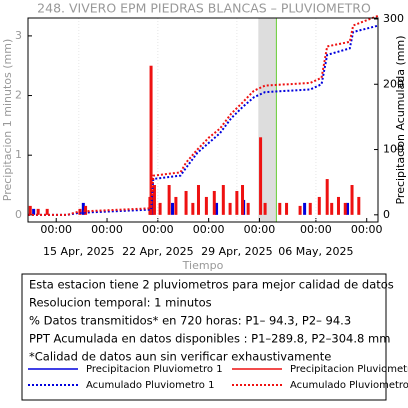 This screenshot has height=408, width=408. What do you see at coordinates (18, 214) in the screenshot?
I see `y-tick-label: 0` at bounding box center [18, 214].